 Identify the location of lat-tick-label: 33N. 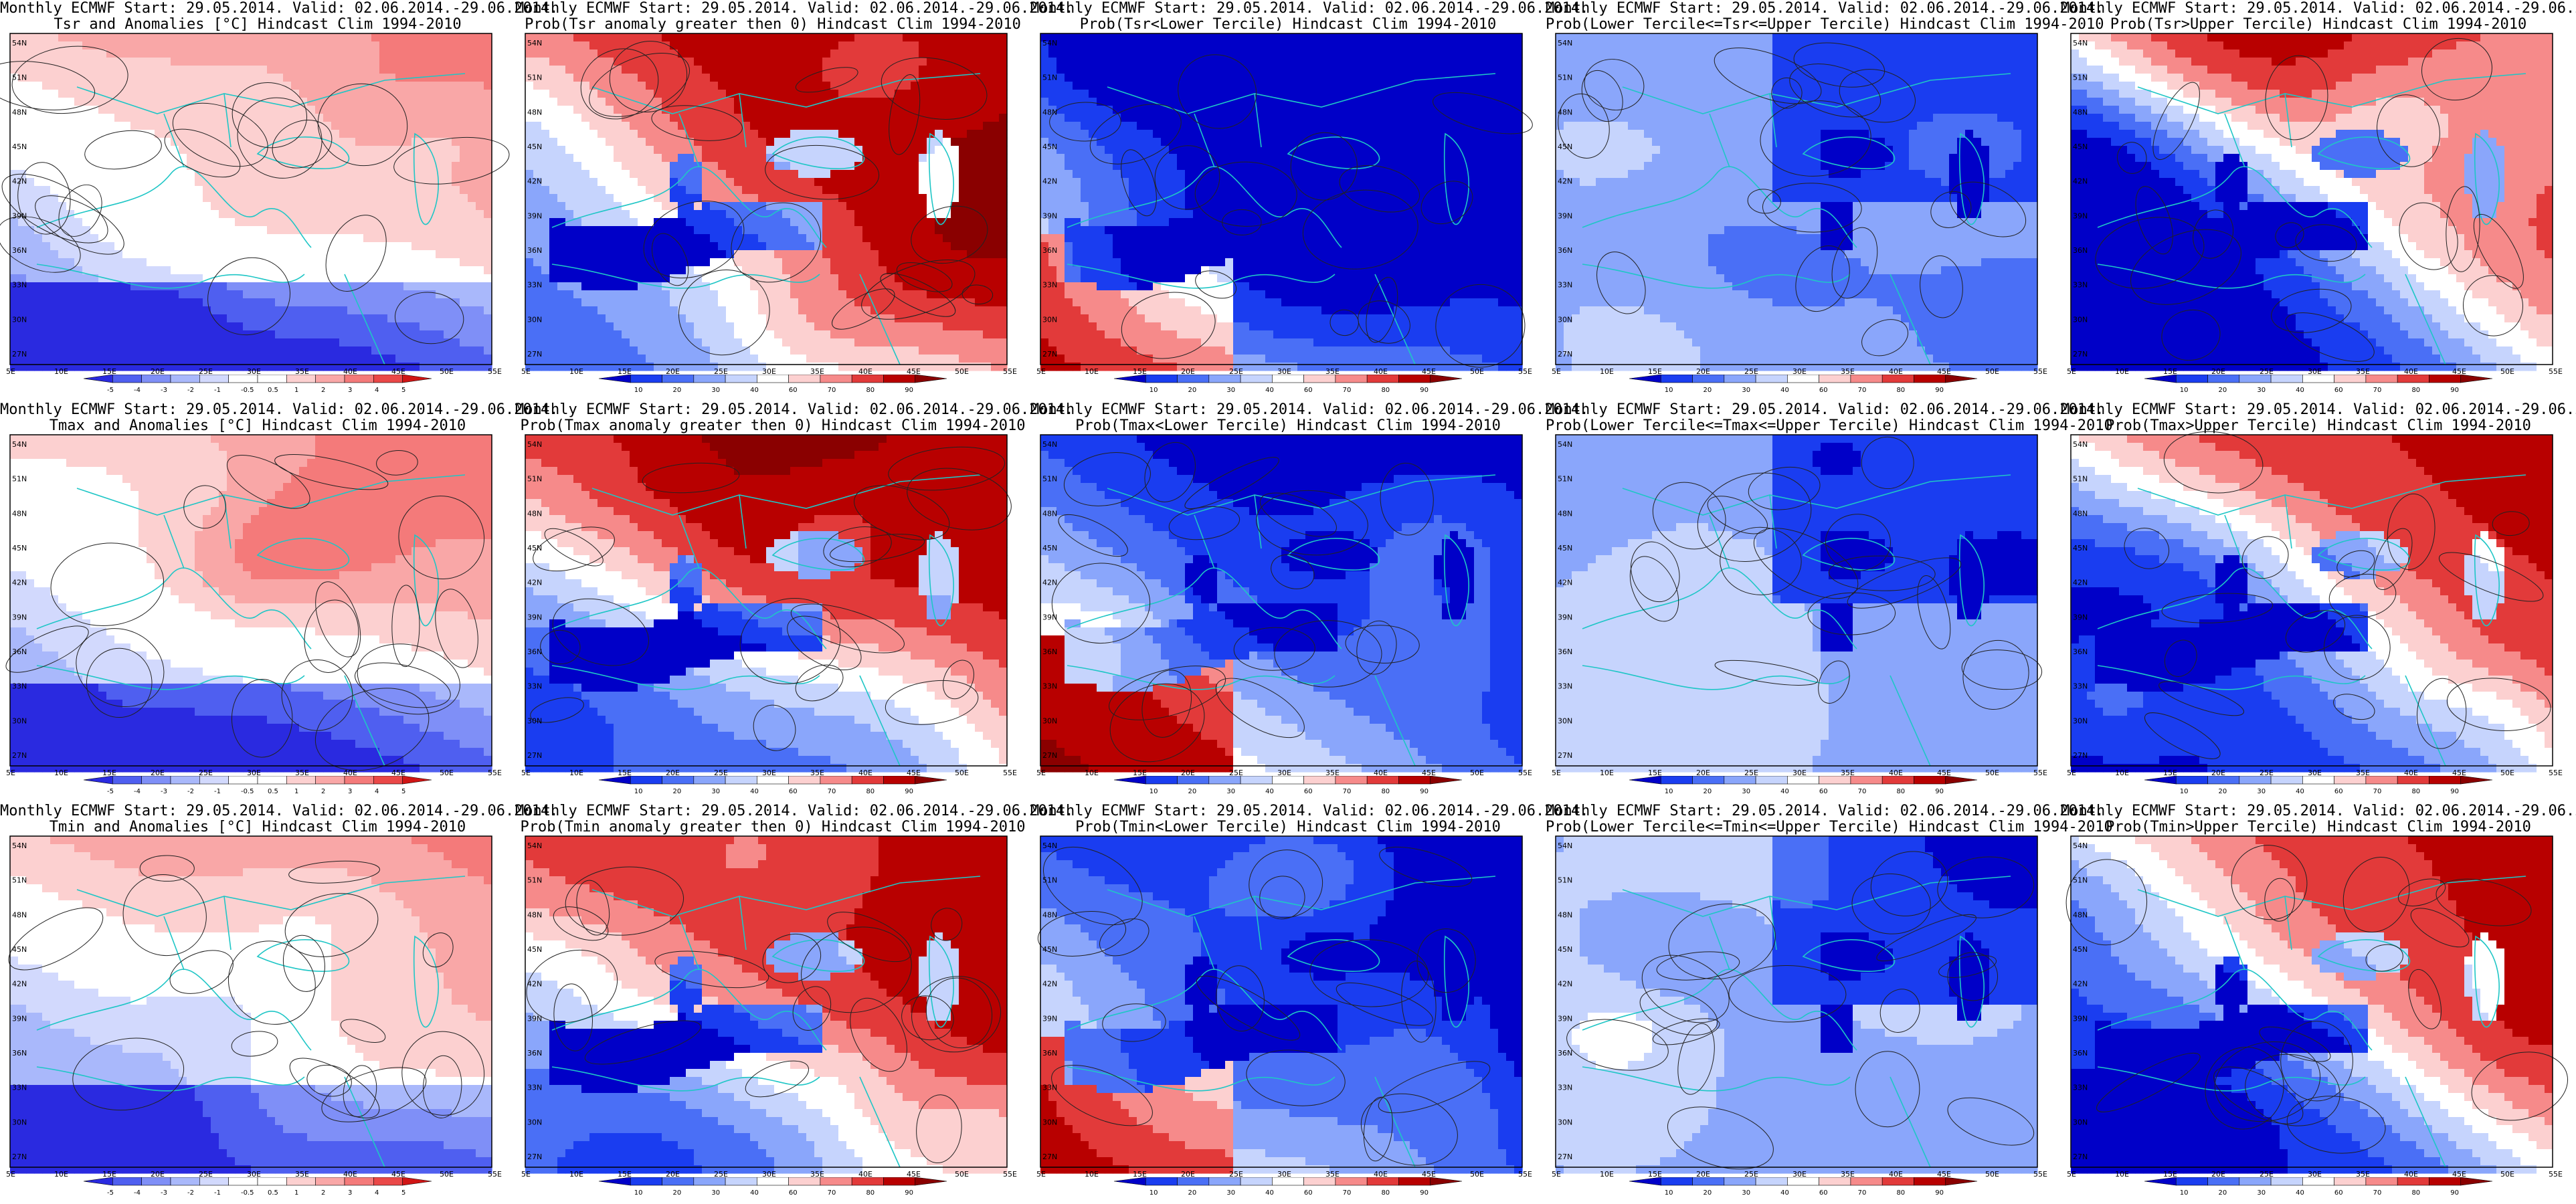
(534, 285).